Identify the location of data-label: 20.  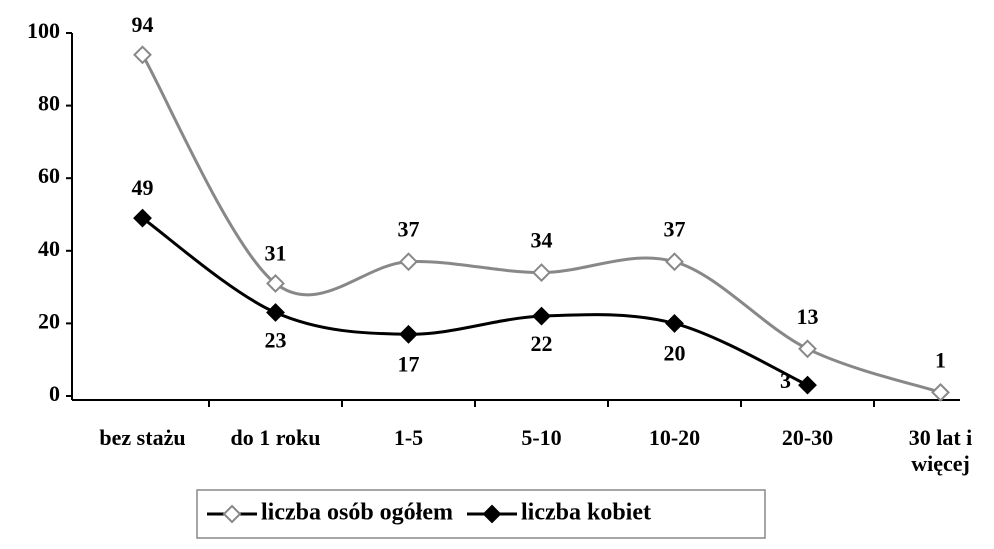
(675, 352).